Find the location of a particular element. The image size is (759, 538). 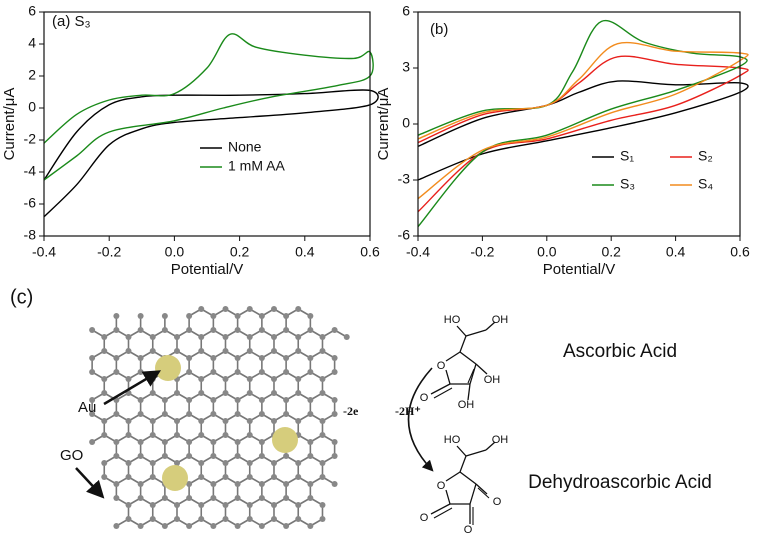

x-axis-label: Potential/V is located at coordinates (207, 269).